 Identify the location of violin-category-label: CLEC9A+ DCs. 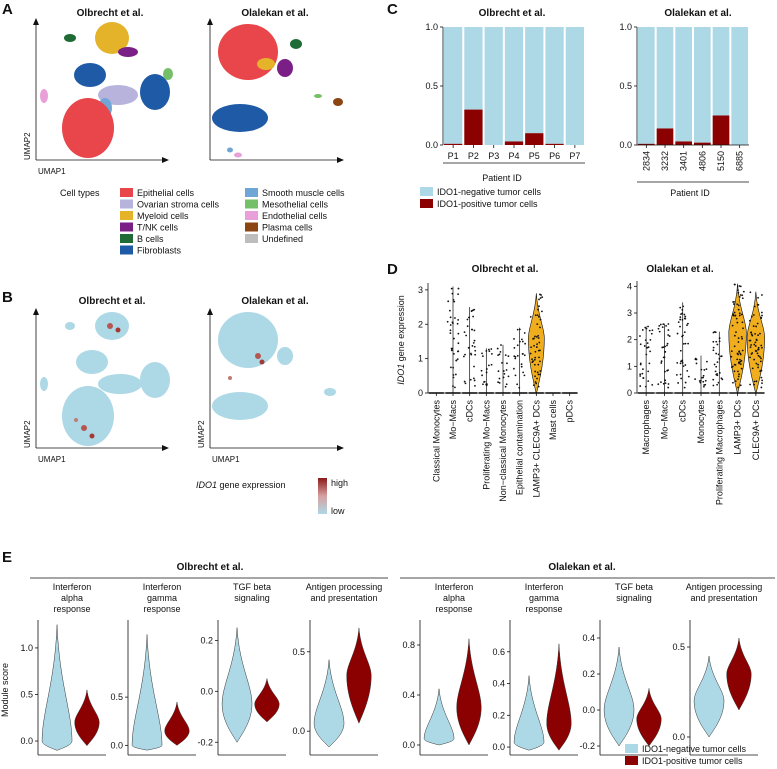
(756, 430).